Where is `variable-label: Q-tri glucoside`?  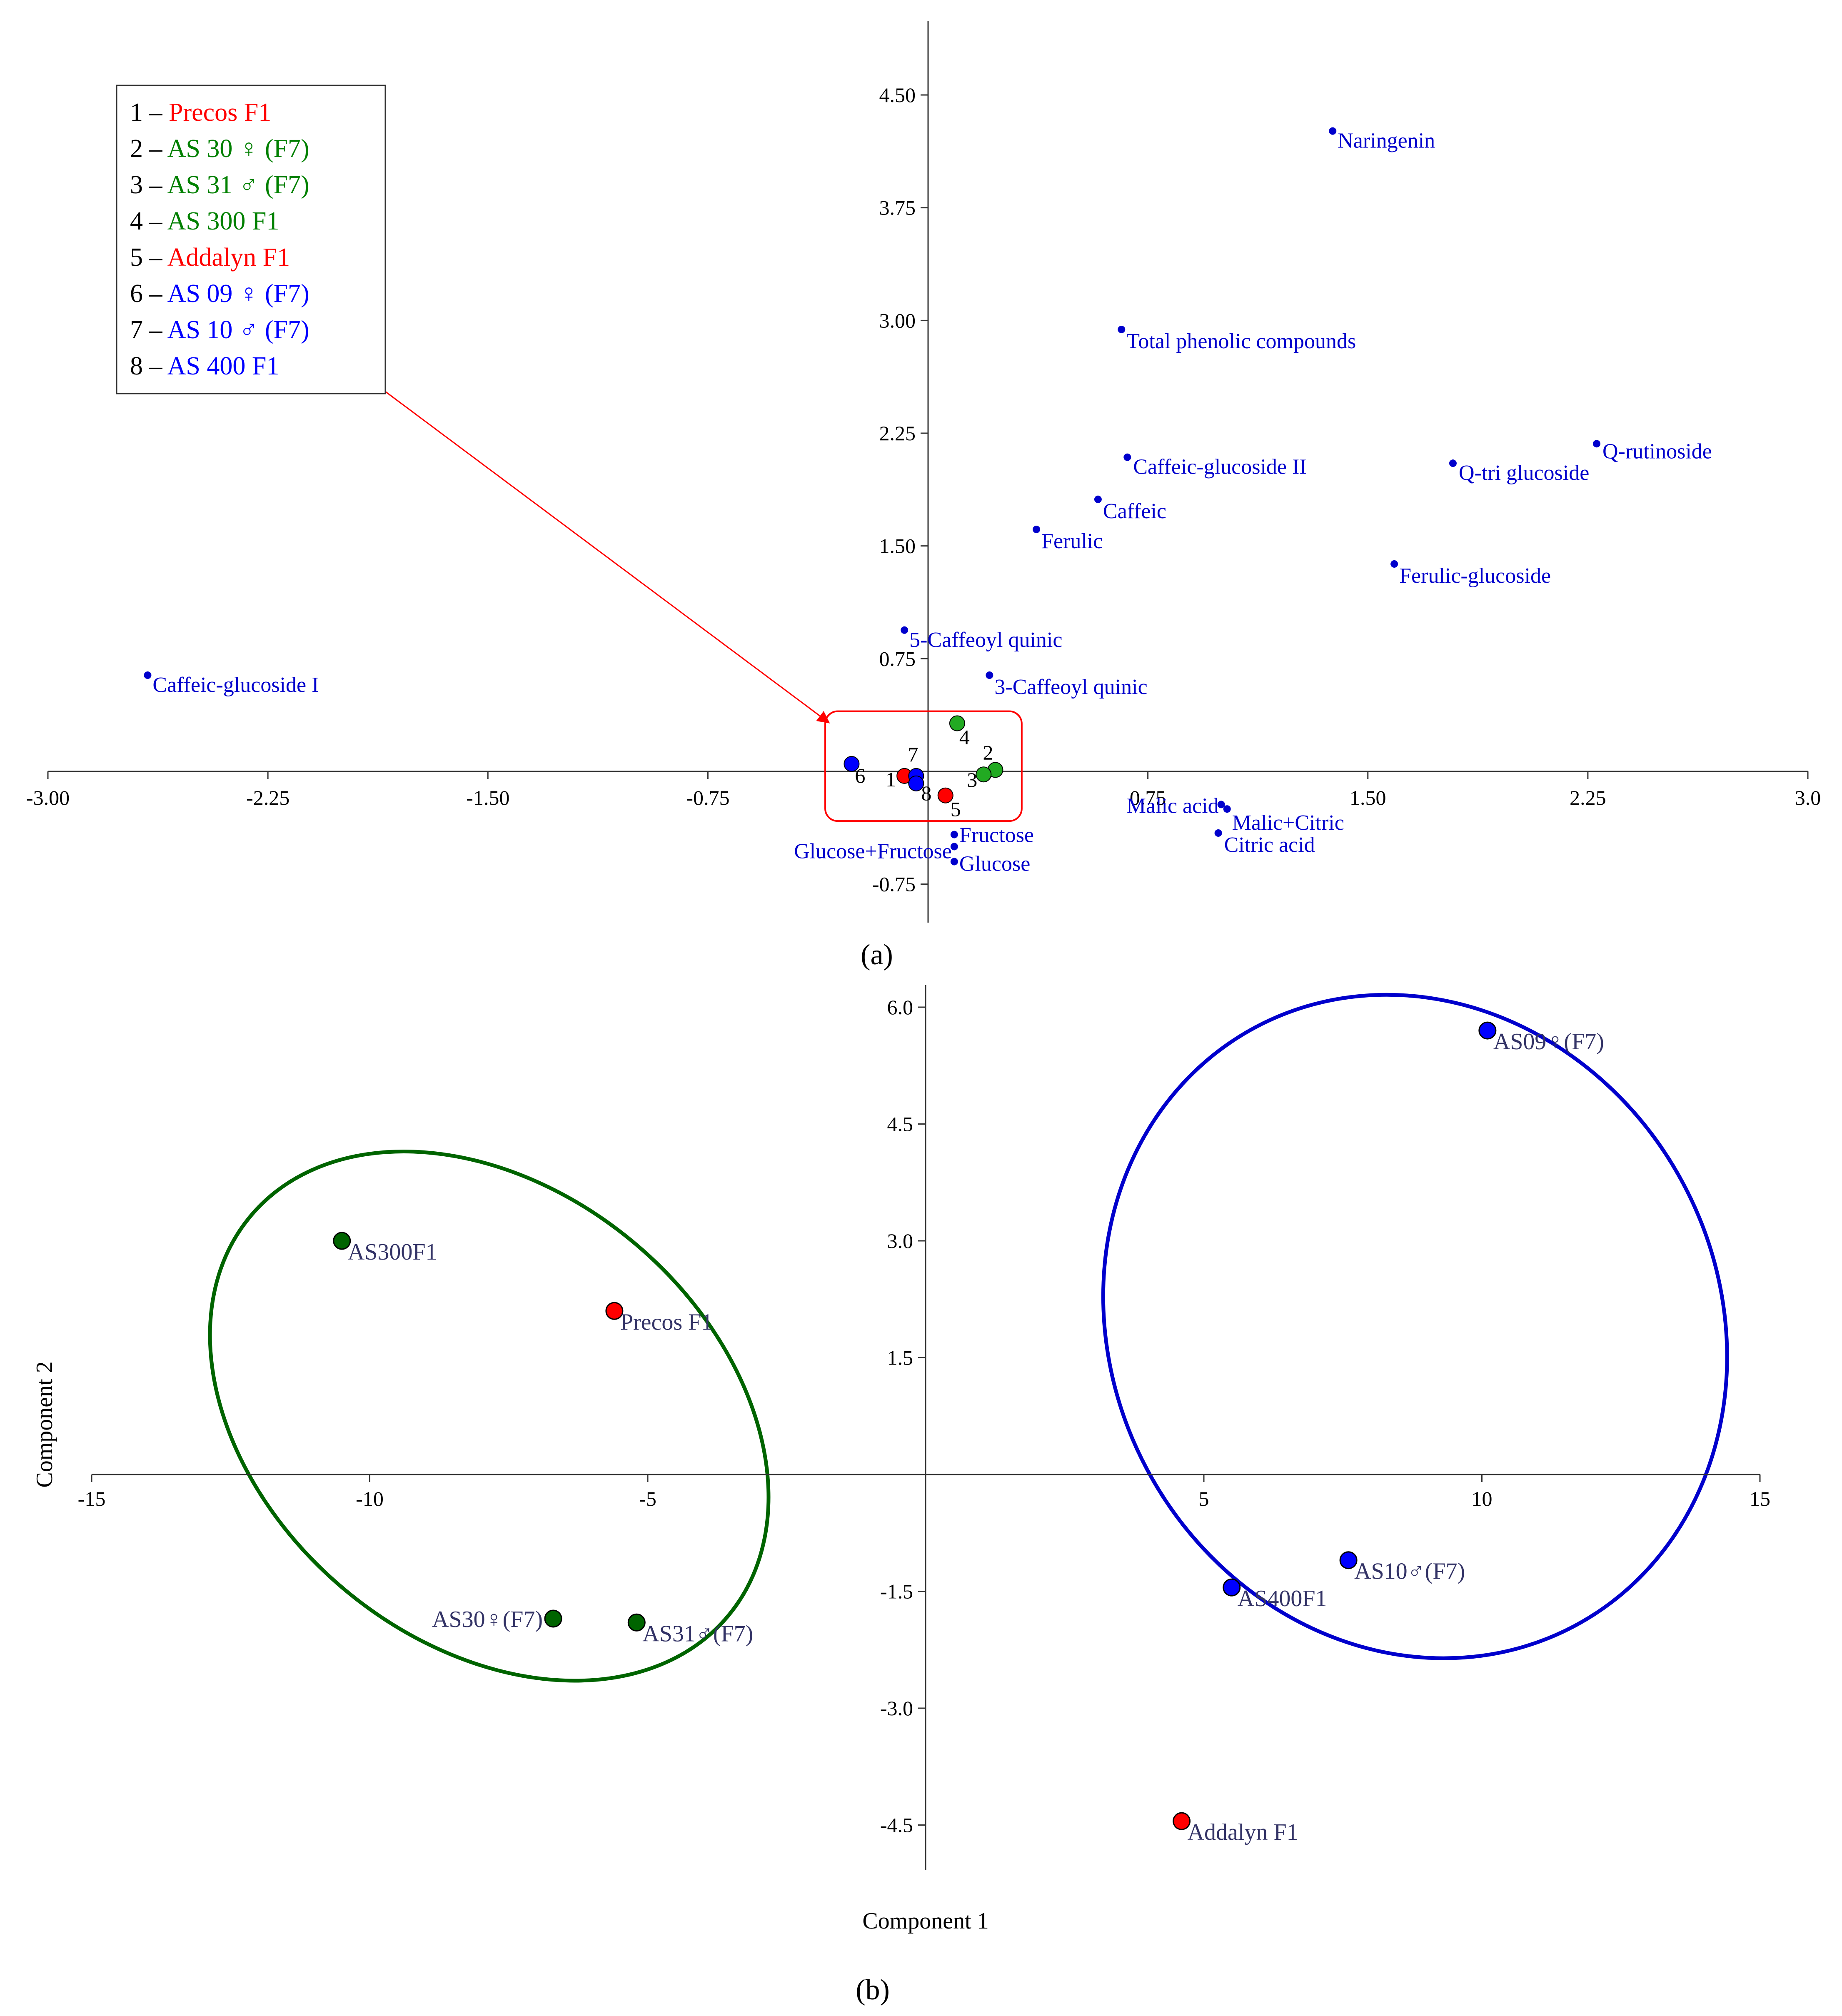
variable-label: Q-tri glucoside is located at coordinates (1524, 473).